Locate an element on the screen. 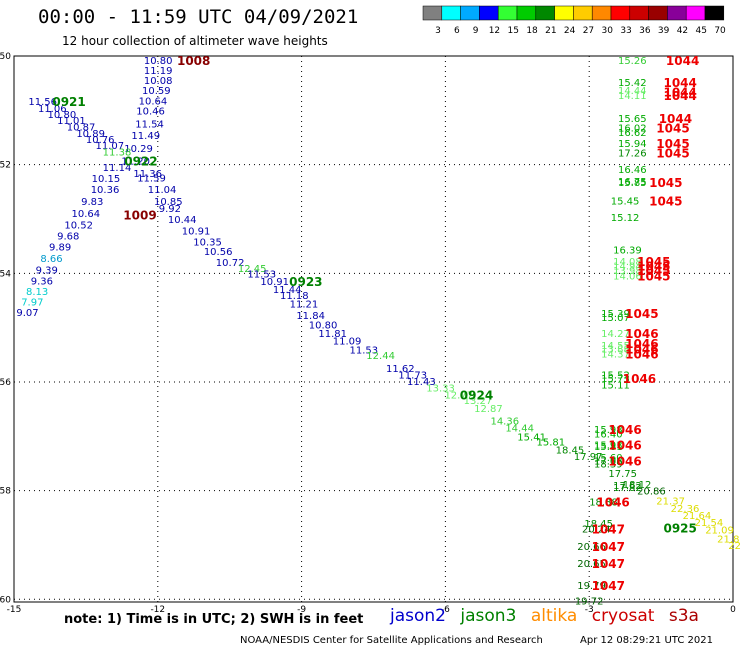  legend-cryosat: cryosat is located at coordinates (623, 616).